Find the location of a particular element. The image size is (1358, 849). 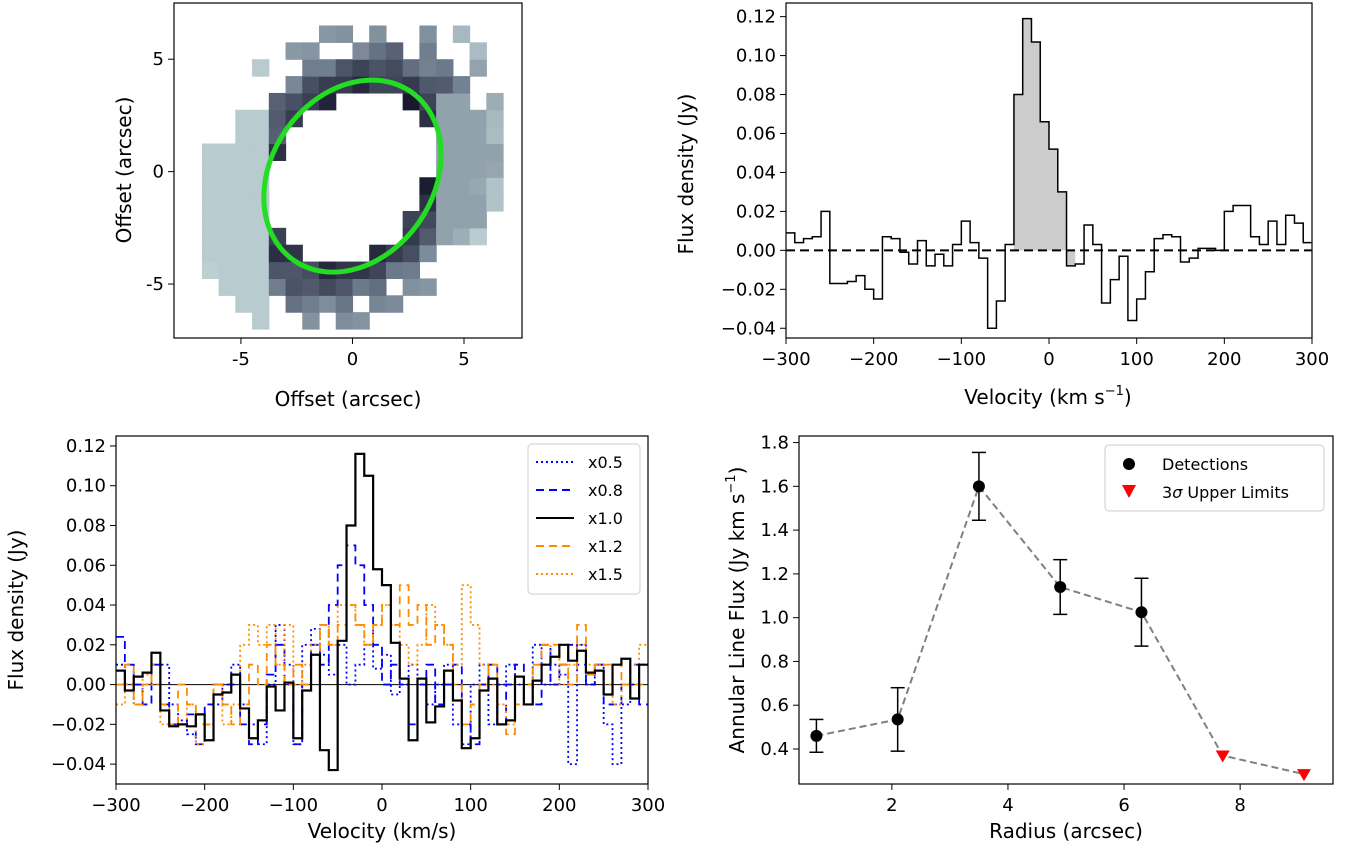

aperture-ytick-label: 0.00 is located at coordinates (86, 685).